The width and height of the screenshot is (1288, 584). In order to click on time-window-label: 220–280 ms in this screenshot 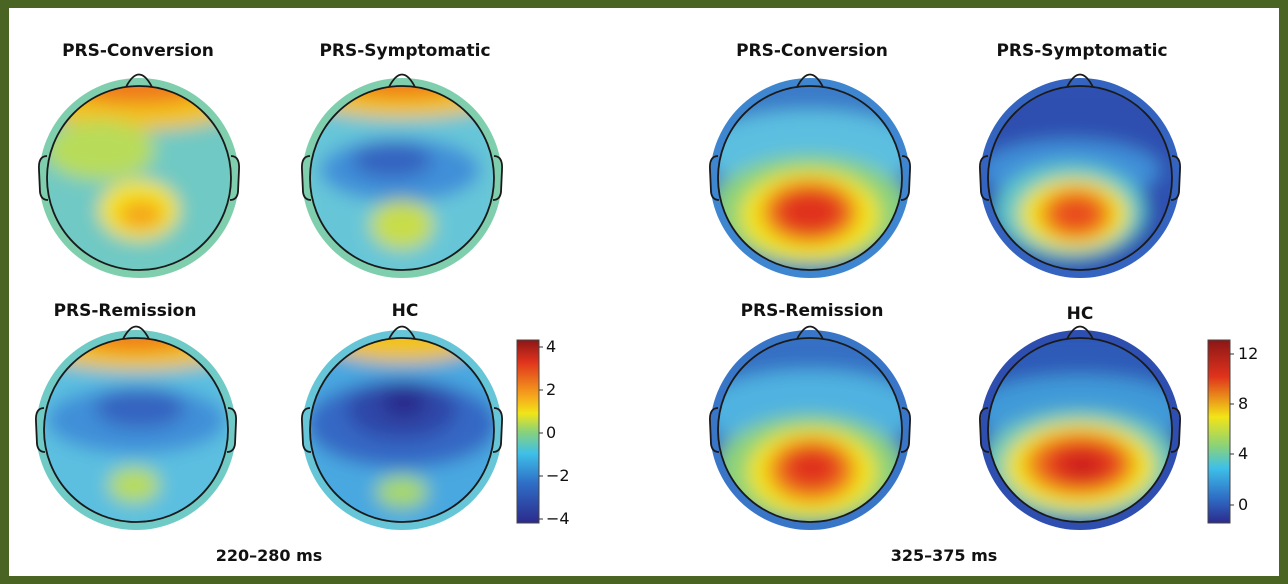, I will do `click(269, 555)`.